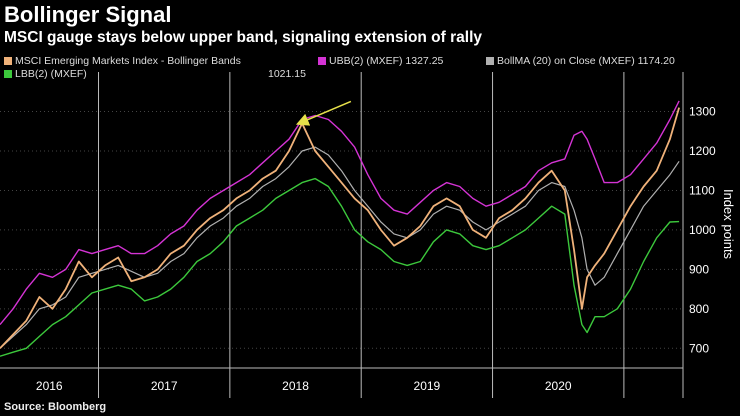 The image size is (740, 416). Describe the element at coordinates (699, 269) in the screenshot. I see `y-tick-900: 900` at that location.